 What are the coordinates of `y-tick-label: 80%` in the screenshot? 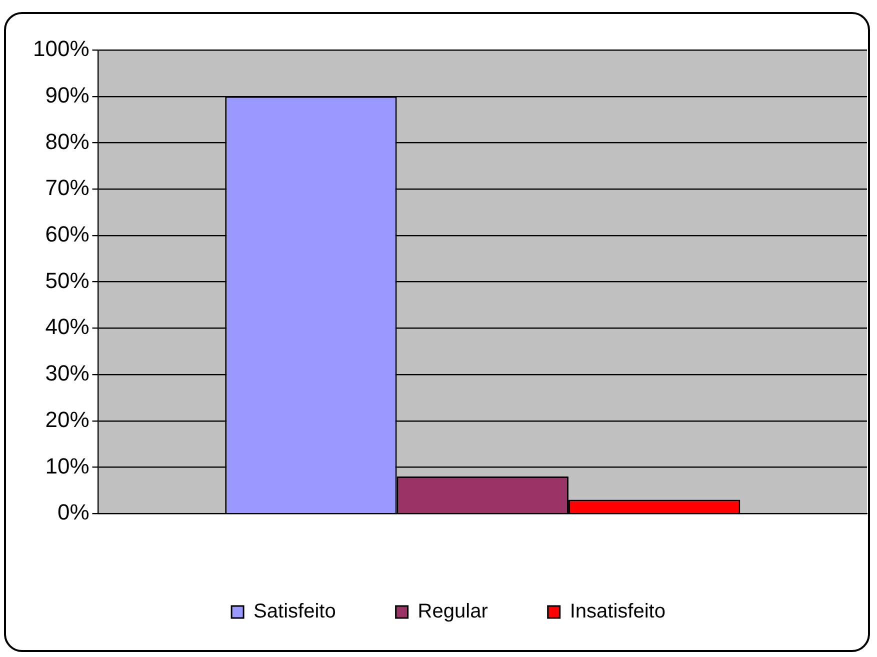 It's located at (67, 141).